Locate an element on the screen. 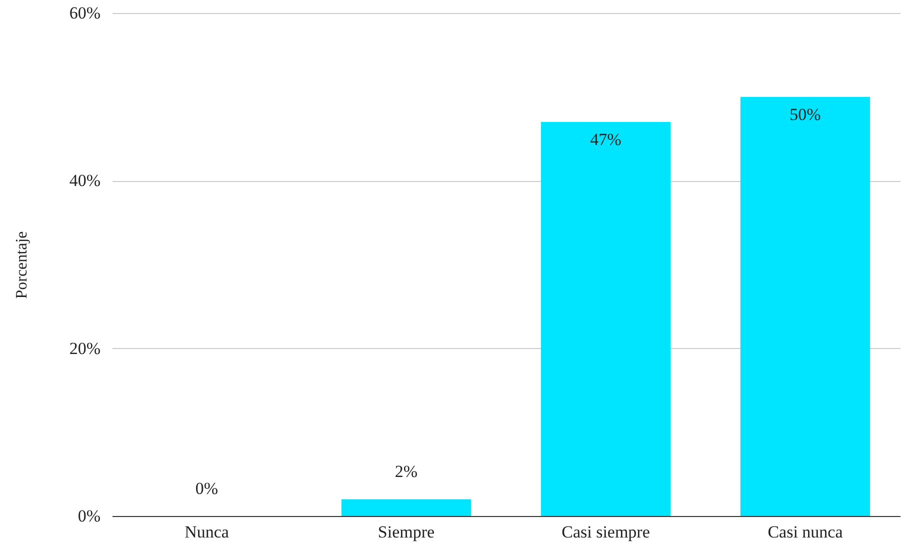  x-tick-label: Siempre is located at coordinates (406, 532).